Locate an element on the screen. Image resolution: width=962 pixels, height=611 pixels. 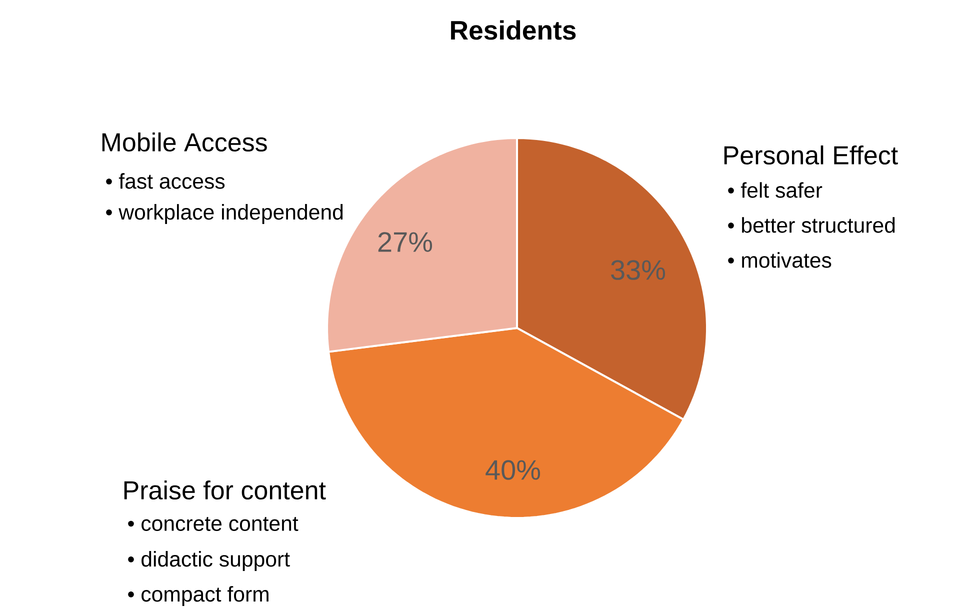
text: • fast access is located at coordinates (165, 181).